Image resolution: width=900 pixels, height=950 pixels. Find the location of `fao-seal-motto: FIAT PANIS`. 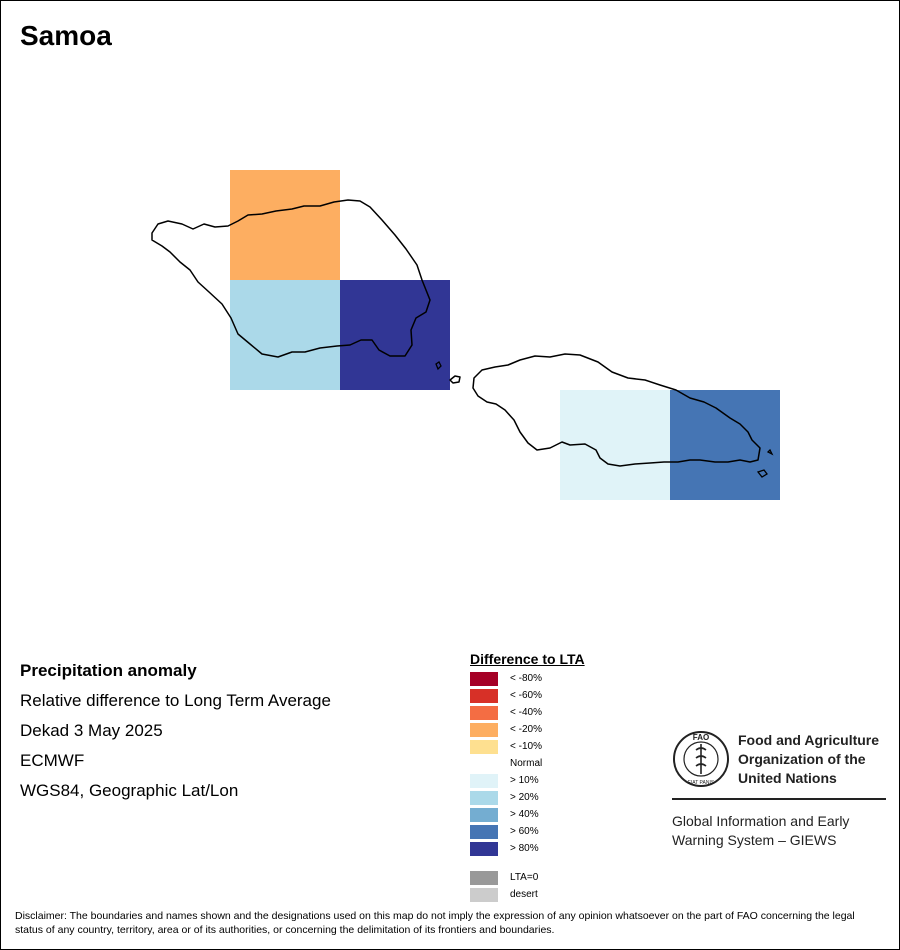

fao-seal-motto: FIAT PANIS is located at coordinates (701, 783).